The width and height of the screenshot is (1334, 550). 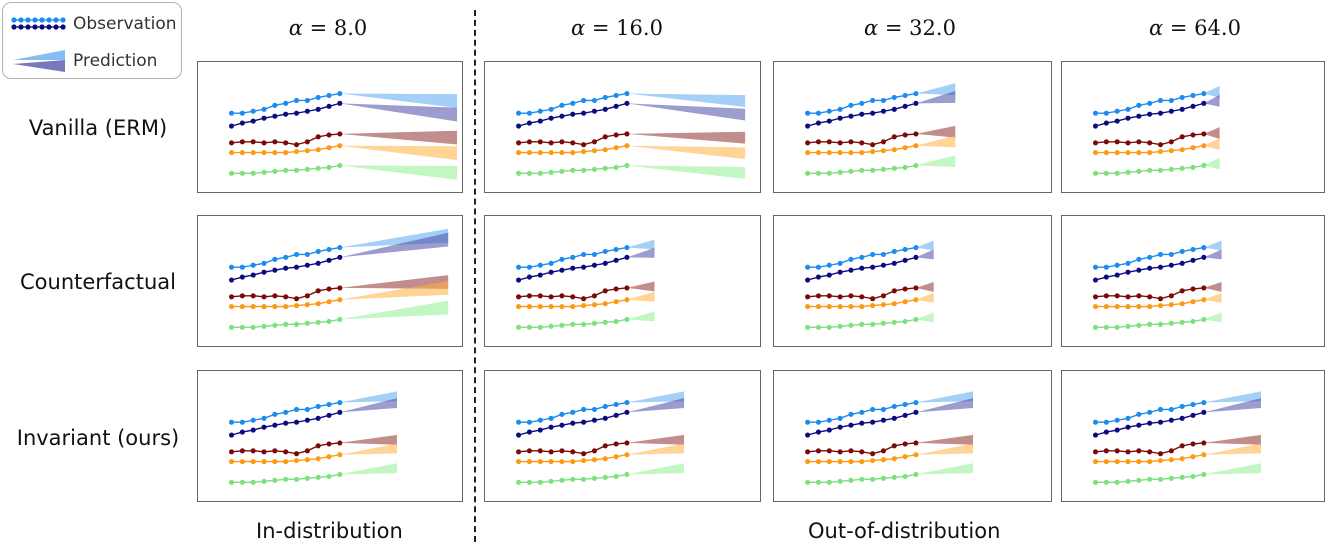 What do you see at coordinates (1232, 439) in the screenshot?
I see `prediction-fan-maroon` at bounding box center [1232, 439].